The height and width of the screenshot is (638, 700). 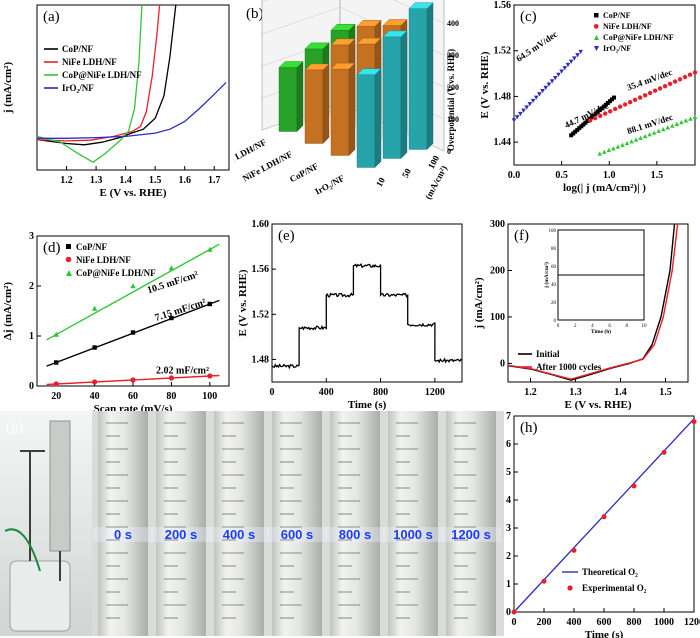 What do you see at coordinates (530, 392) in the screenshot?
I see `x-tick-label: 1.2` at bounding box center [530, 392].